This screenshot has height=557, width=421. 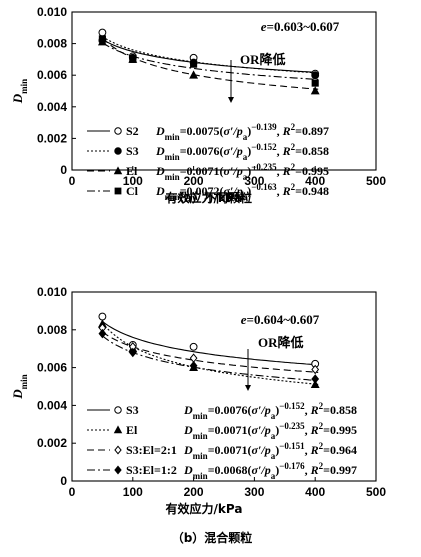 What do you see at coordinates (270, 471) in the screenshot?
I see `legend-equation: Dmin=0.0068(σ′/pa)−0.176, R2=0.997` at bounding box center [270, 471].